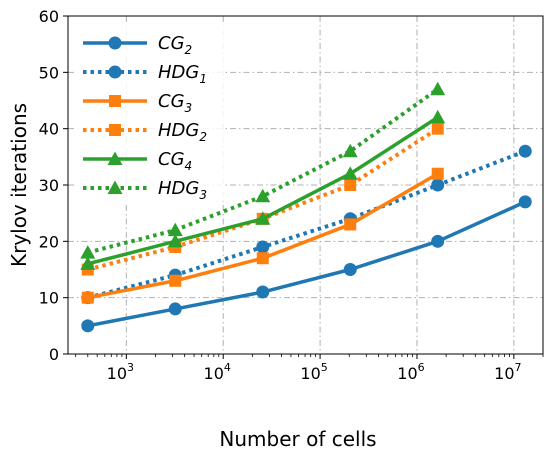  What do you see at coordinates (518, 367) in the screenshot?
I see `x-tick-exponent: 7` at bounding box center [518, 367].